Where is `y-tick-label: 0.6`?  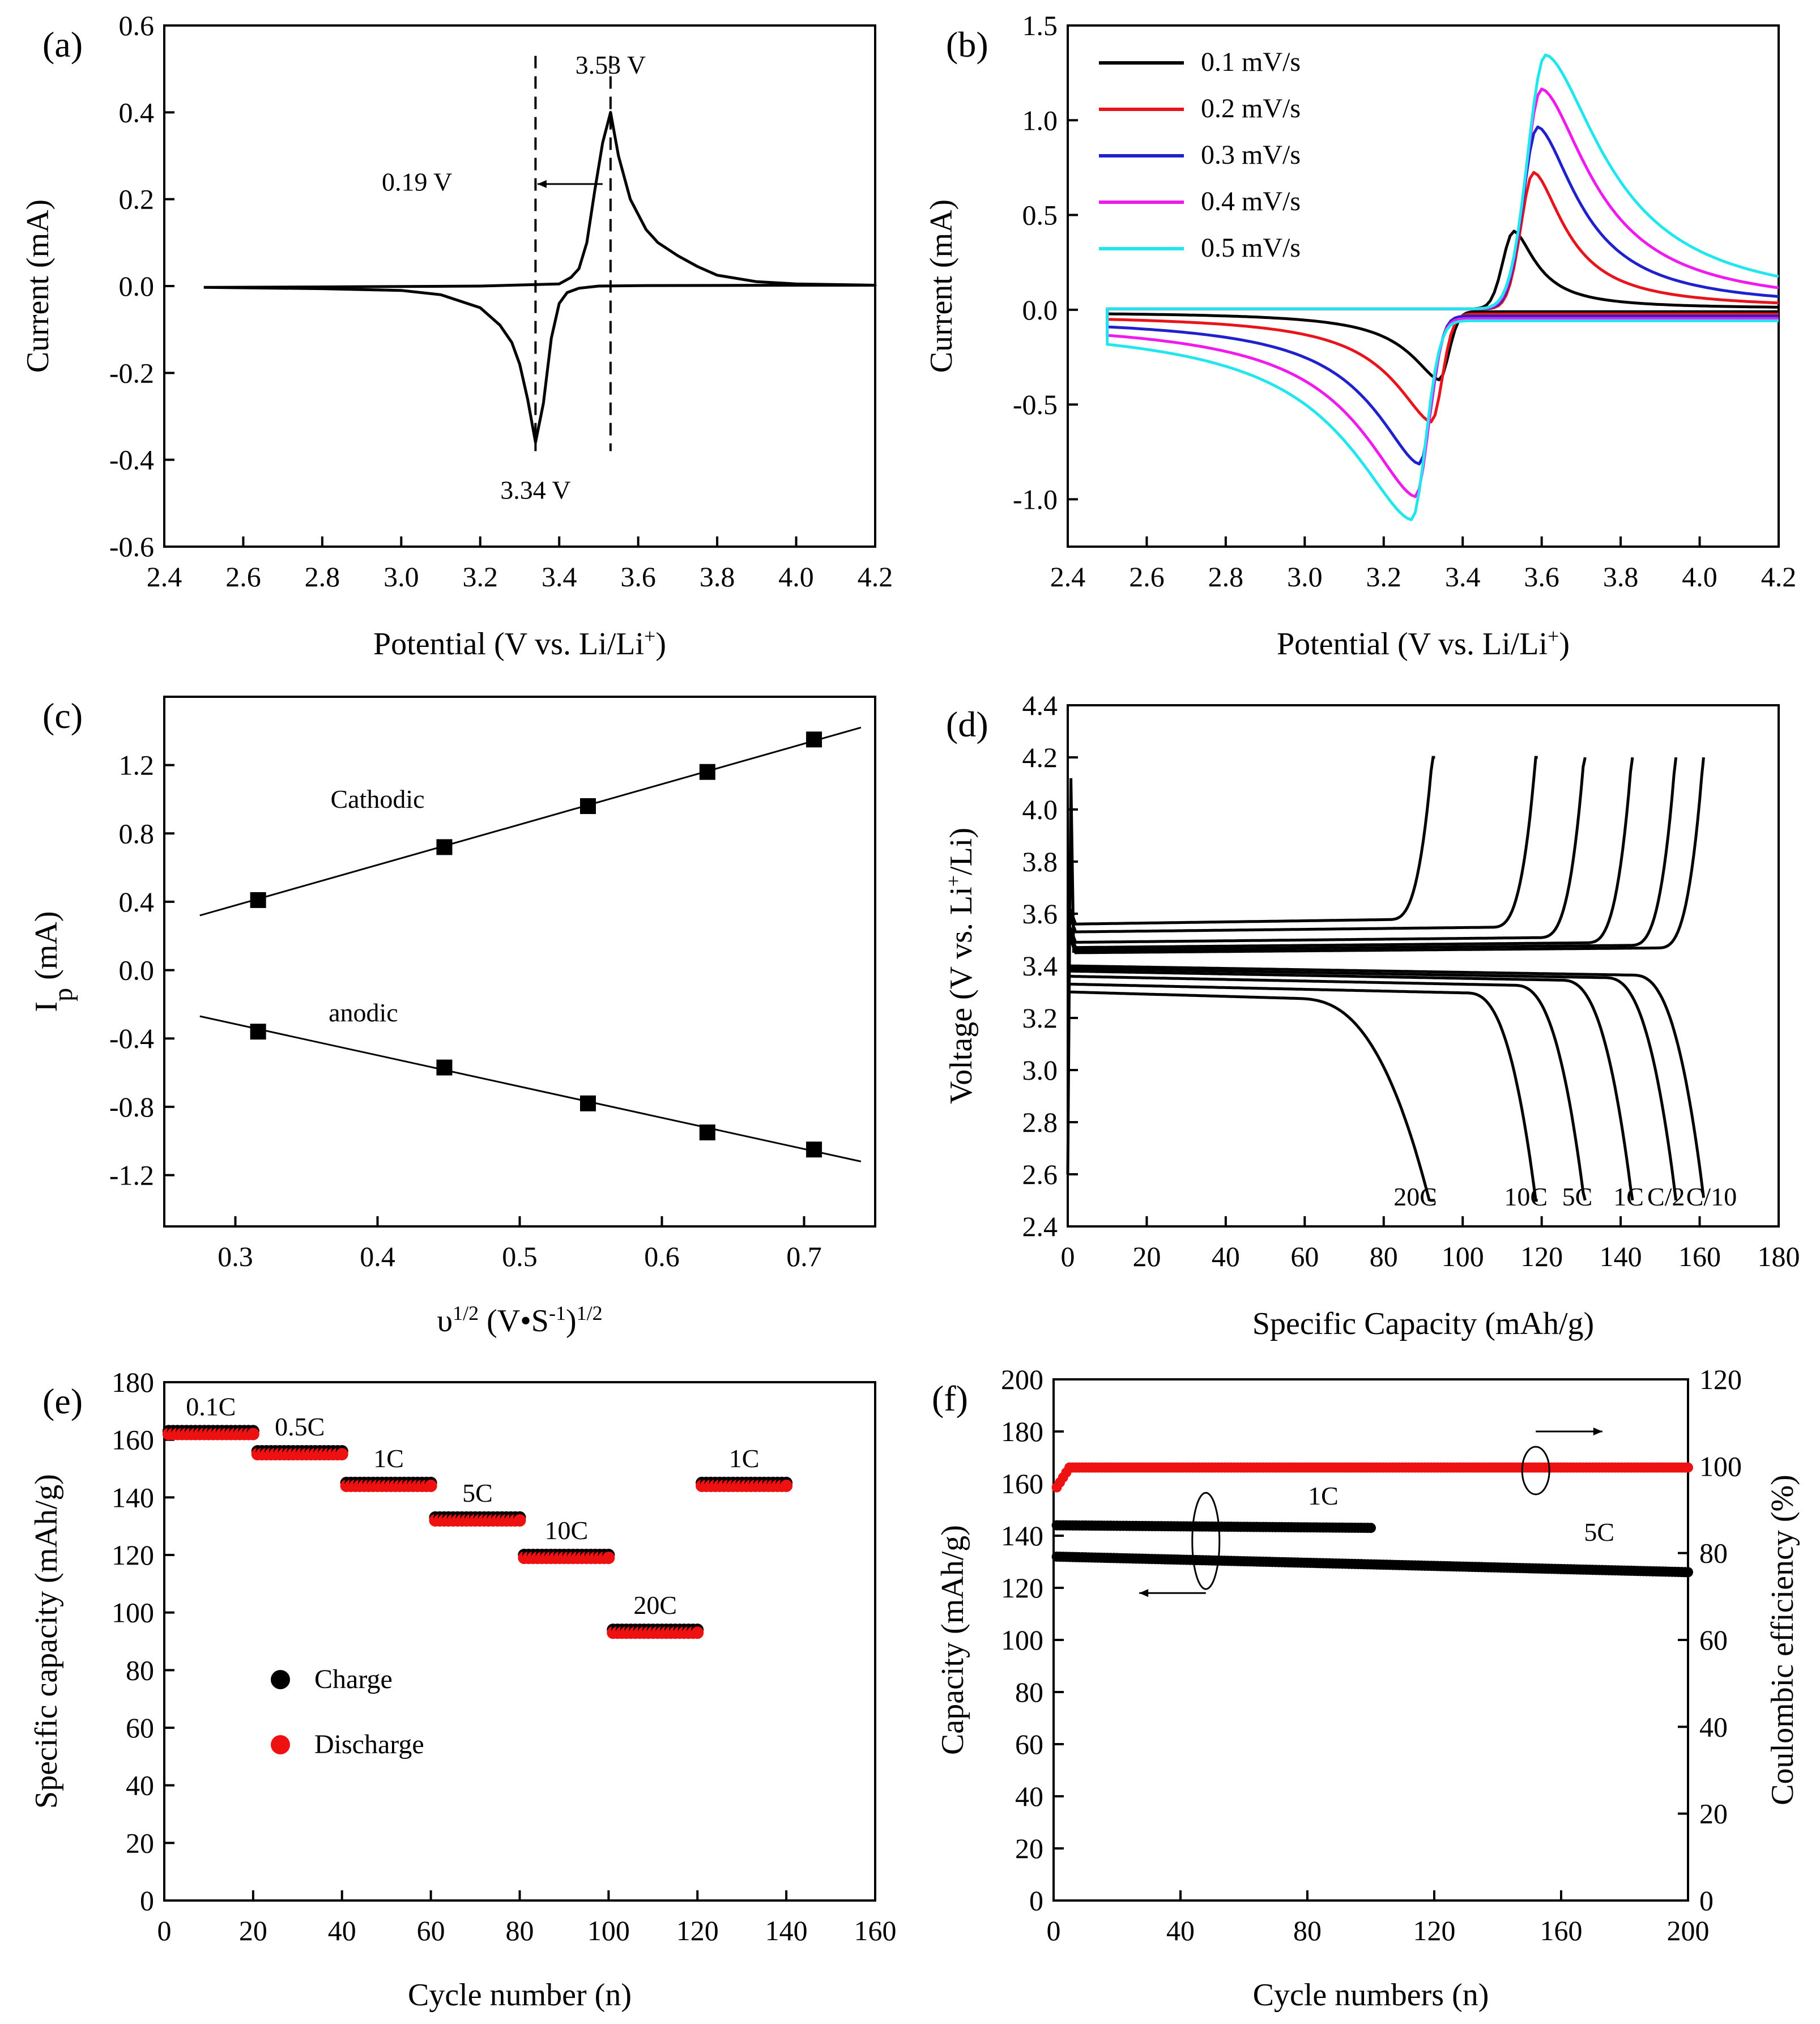
y-tick-label: 0.6 is located at coordinates (137, 25).